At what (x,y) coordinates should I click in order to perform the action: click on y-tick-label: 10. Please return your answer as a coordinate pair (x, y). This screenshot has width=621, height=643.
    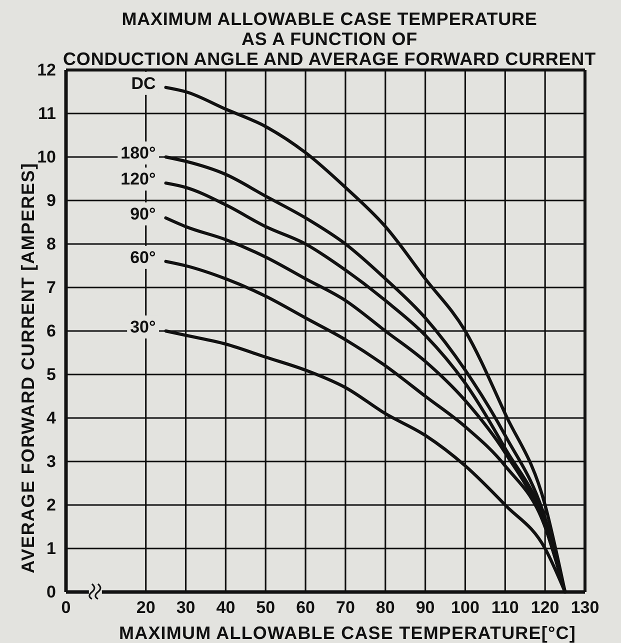
    Looking at the image, I should click on (46, 156).